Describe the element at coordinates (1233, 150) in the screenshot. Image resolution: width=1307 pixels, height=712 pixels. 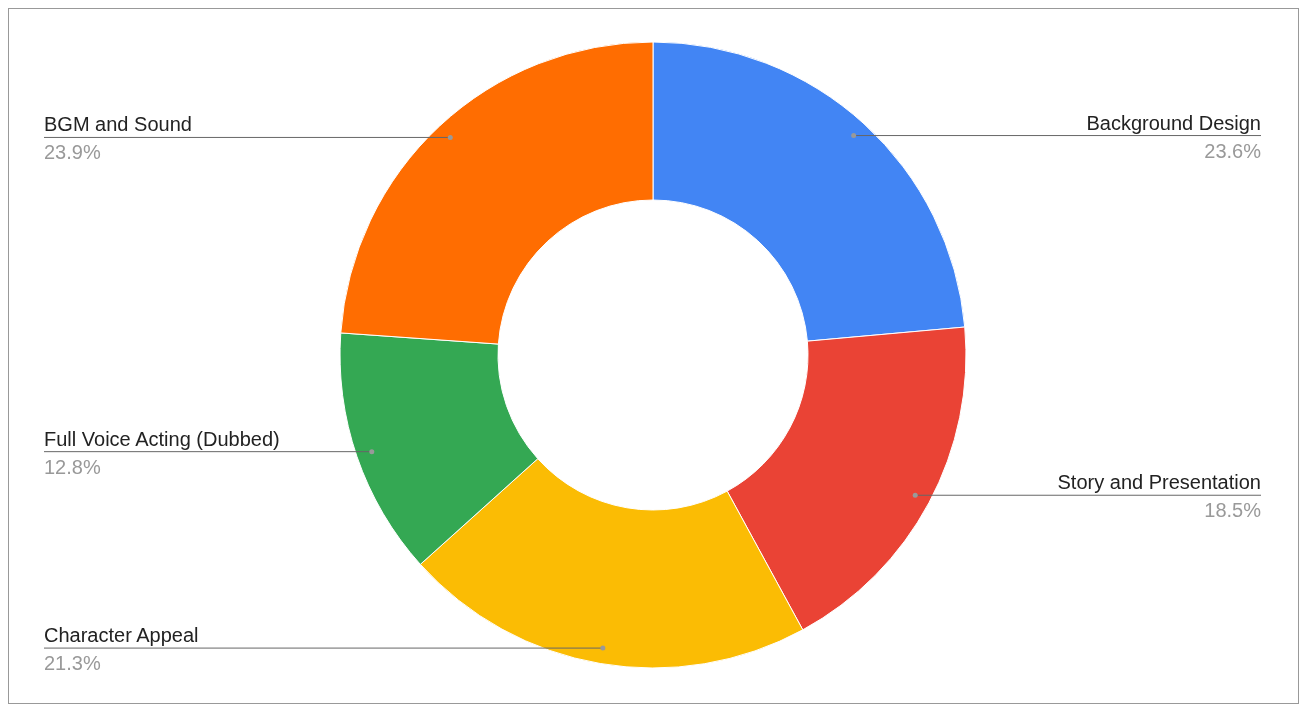
I see `data-label: 23.6%` at that location.